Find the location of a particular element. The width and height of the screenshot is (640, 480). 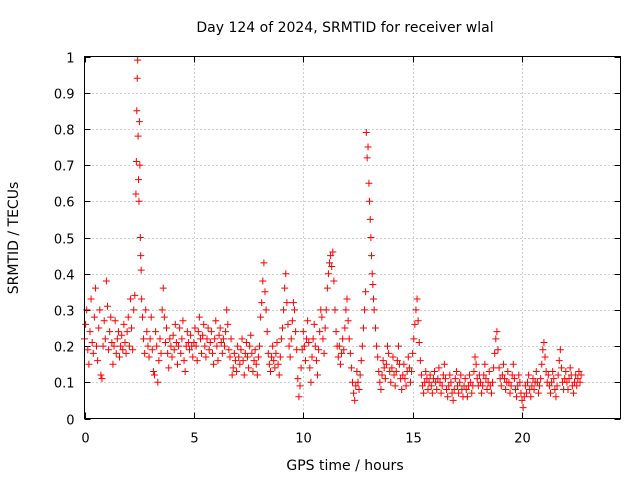

y-axis-label: SRMTID / TECUs is located at coordinates (14, 238).